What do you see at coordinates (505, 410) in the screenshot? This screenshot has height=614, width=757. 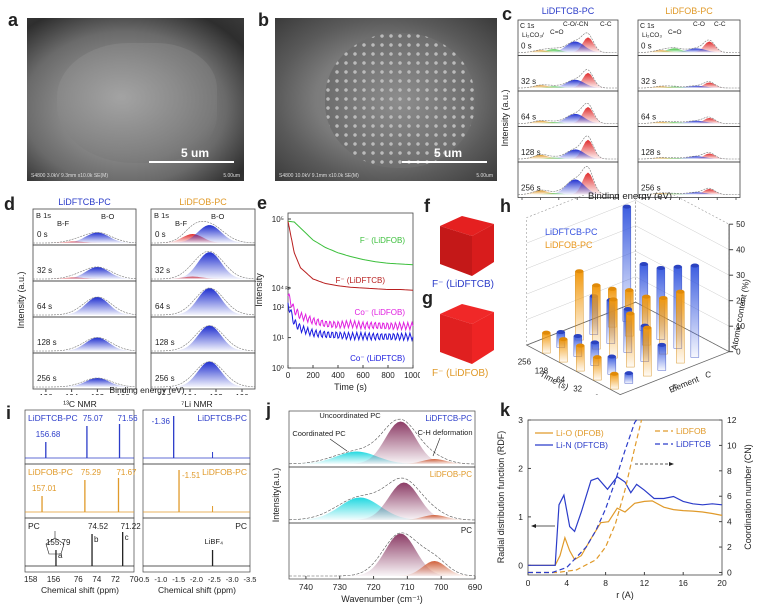 I see `panel-label-k: k` at bounding box center [505, 410].